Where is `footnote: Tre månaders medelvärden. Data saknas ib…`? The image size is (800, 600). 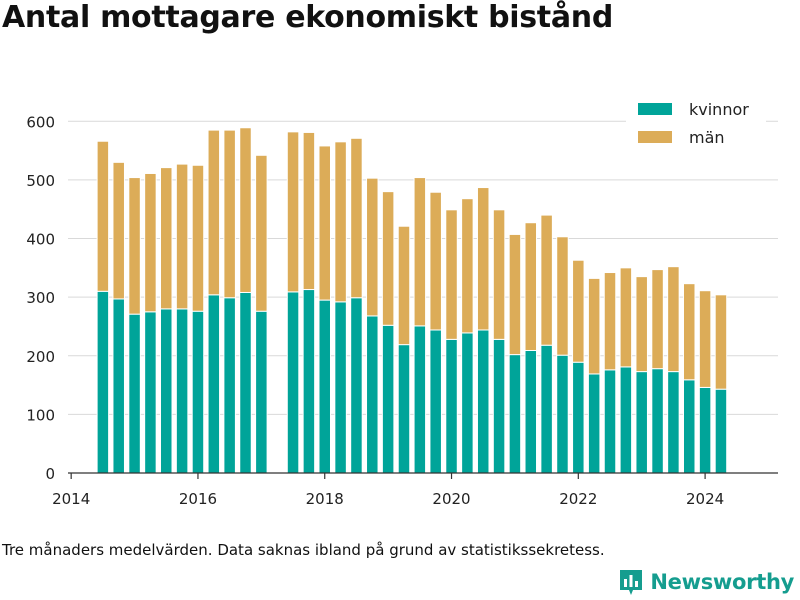 footnote: Tre månaders medelvärden. Data saknas ib… is located at coordinates (303, 550).